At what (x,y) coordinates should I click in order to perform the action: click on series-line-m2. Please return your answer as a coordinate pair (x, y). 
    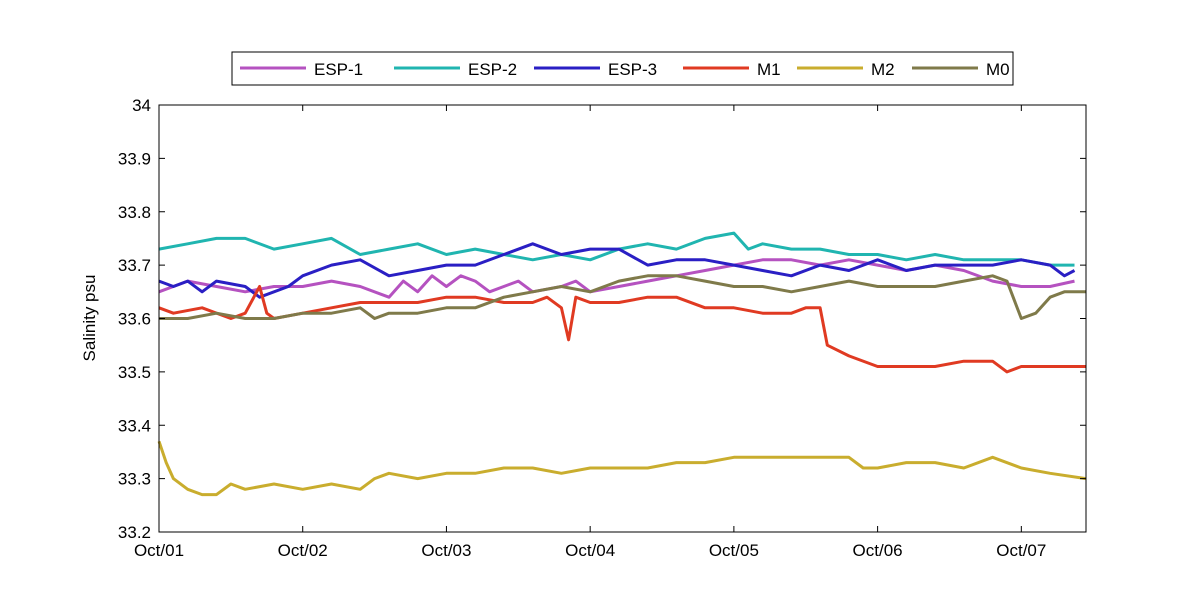
    Looking at the image, I should click on (622, 468).